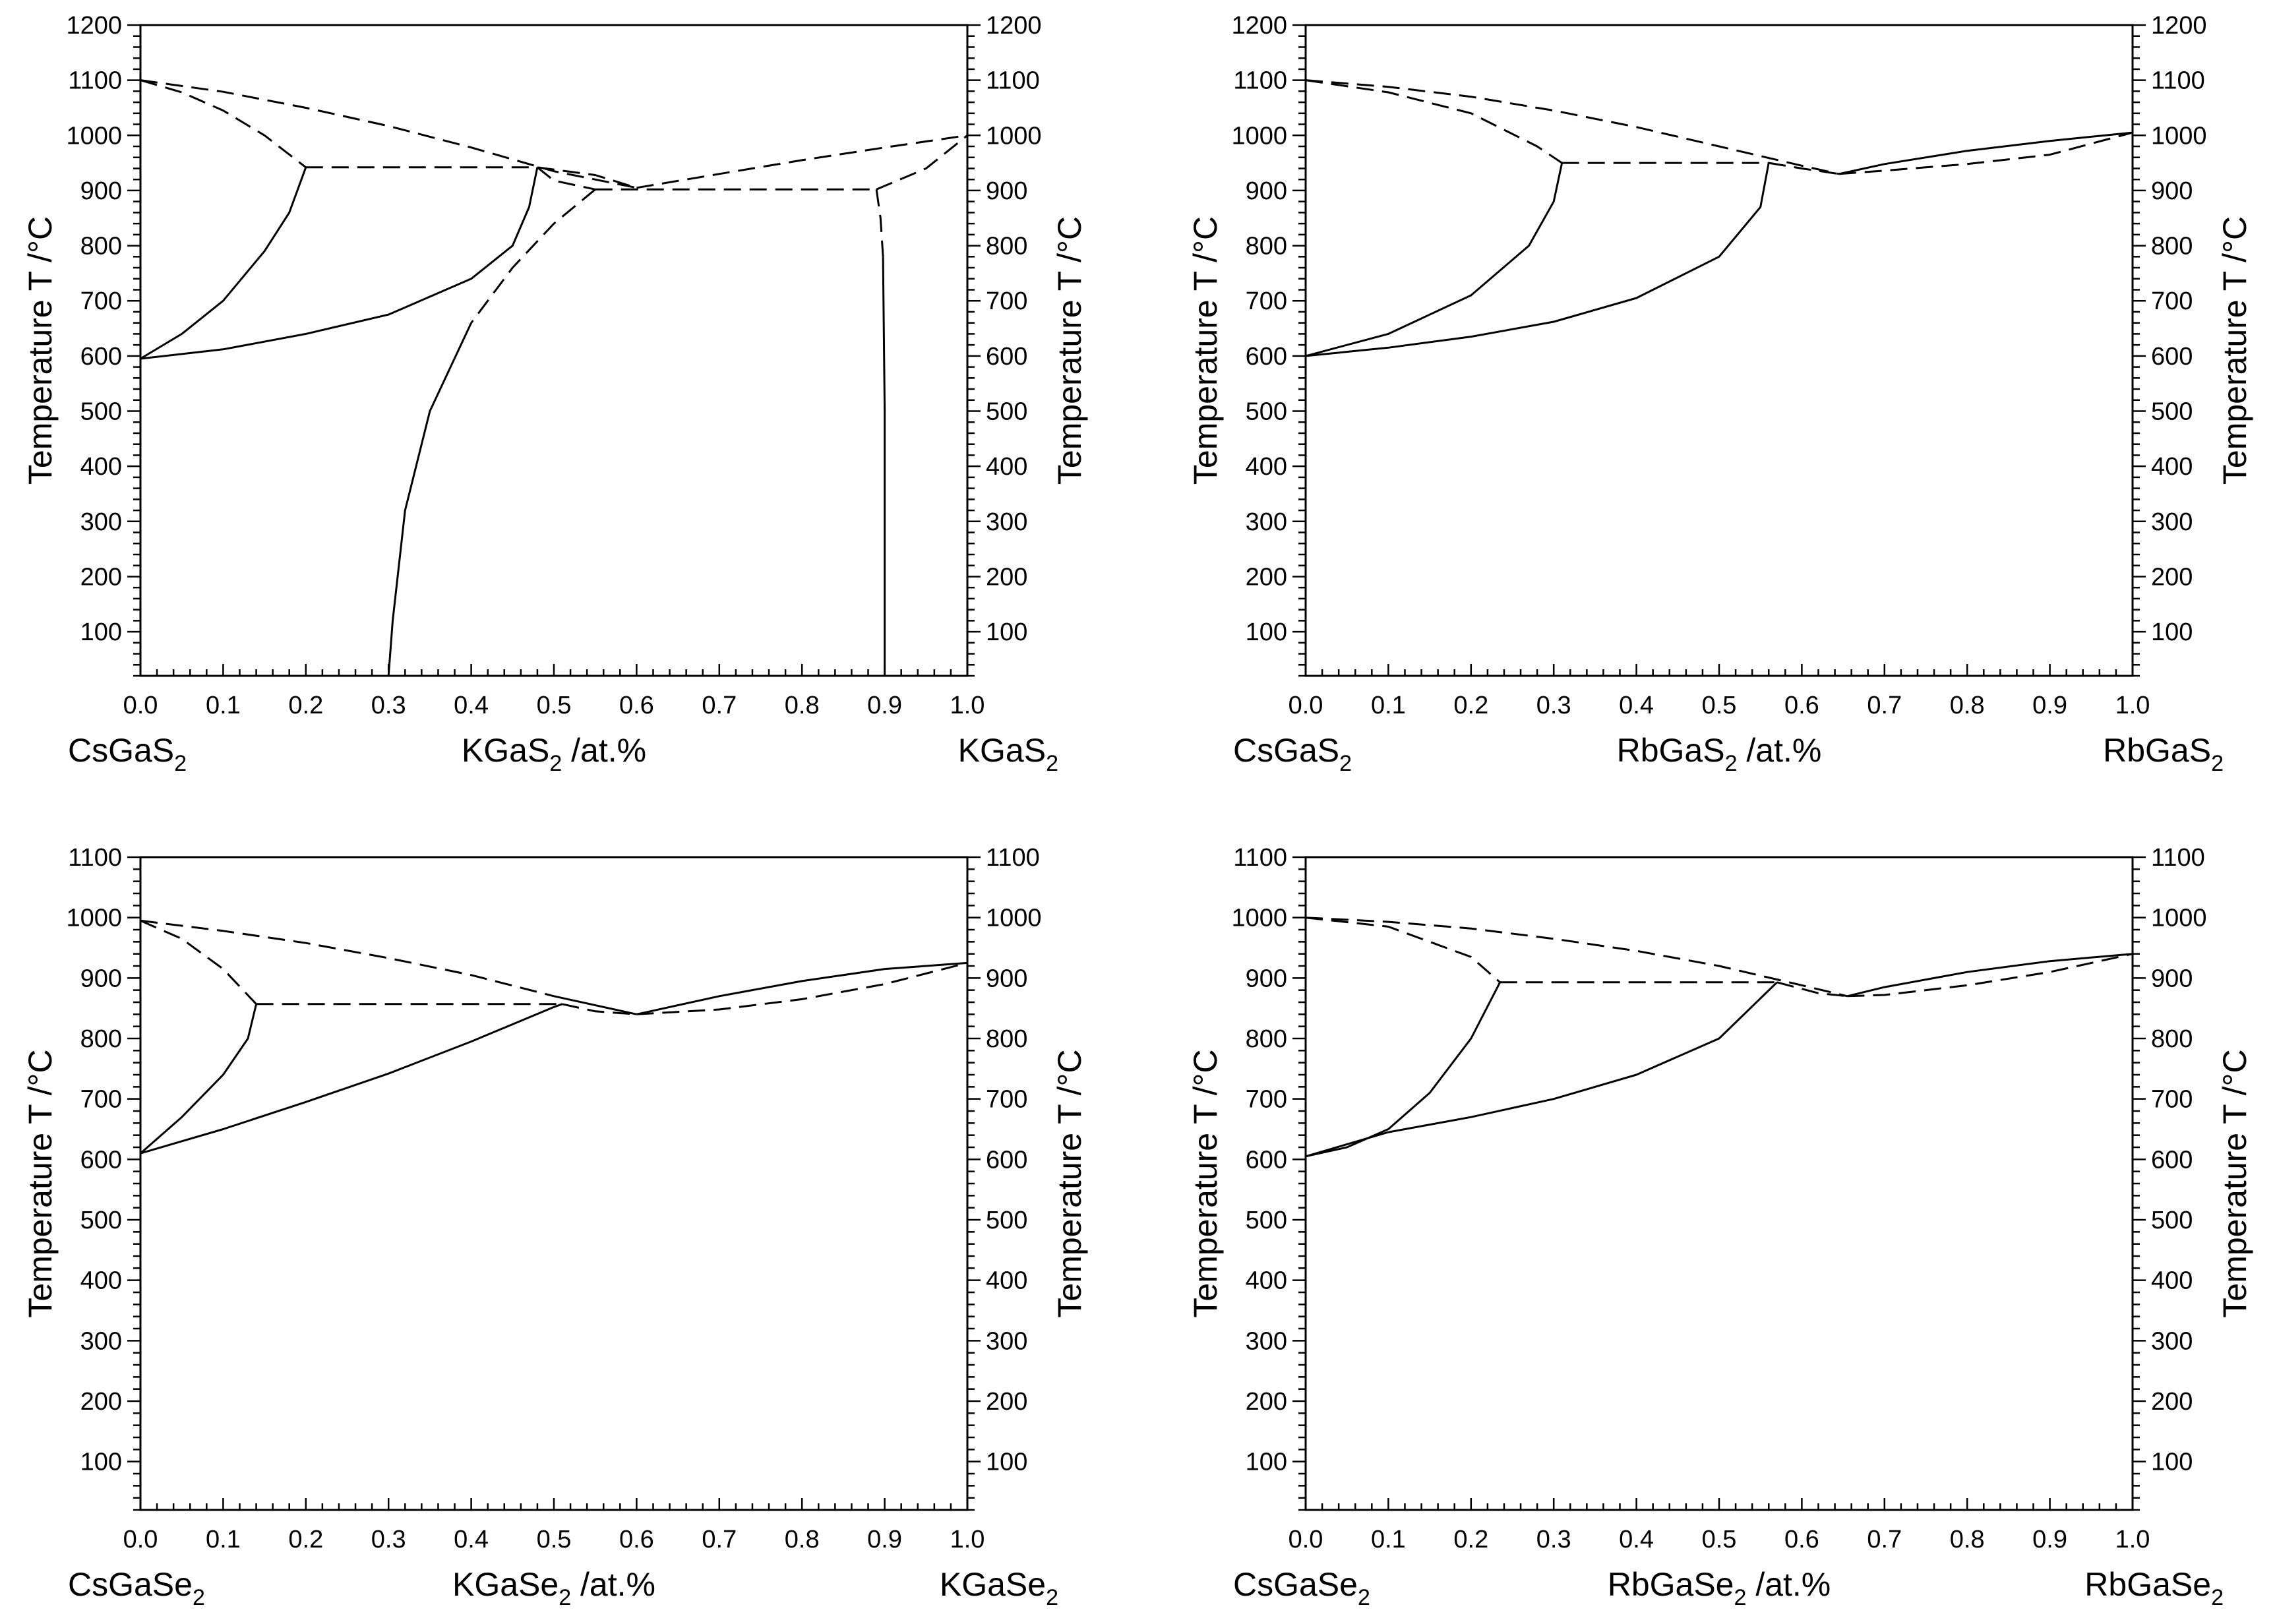  Describe the element at coordinates (884, 466) in the screenshot. I see `phase-curve-solvus-c-lower` at that location.